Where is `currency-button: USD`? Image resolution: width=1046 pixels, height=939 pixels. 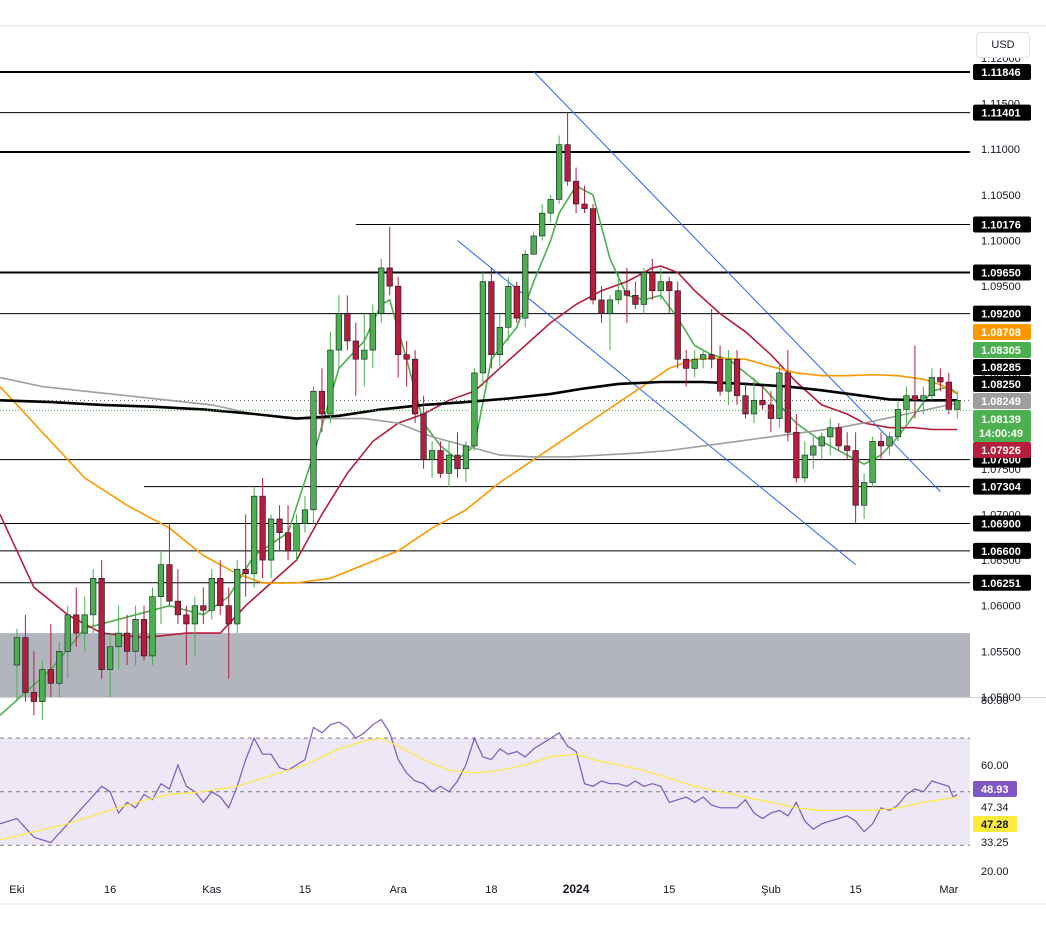 currency-button: USD is located at coordinates (1003, 45).